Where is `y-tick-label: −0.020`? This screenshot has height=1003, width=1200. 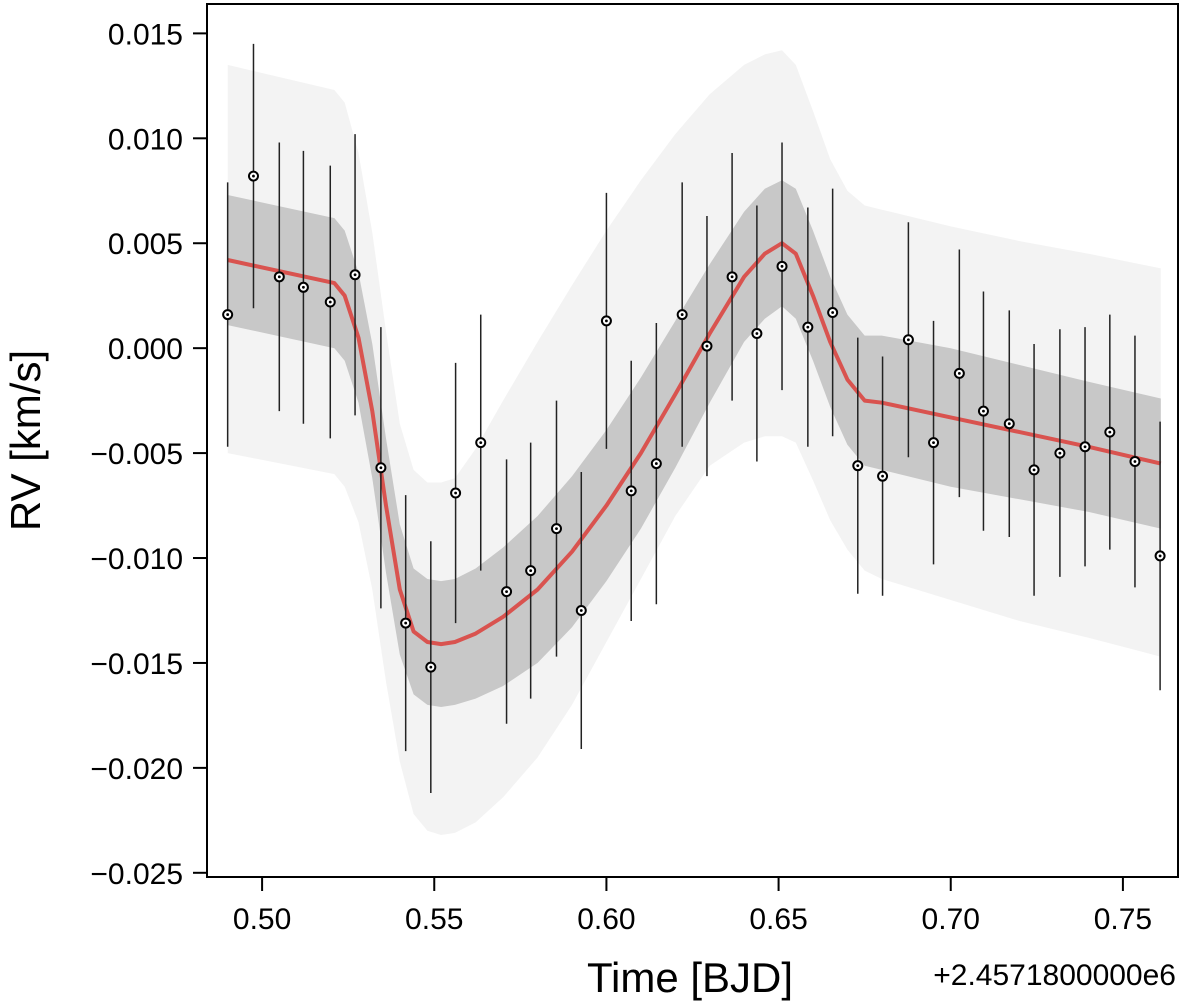
y-tick-label: −0.020 is located at coordinates (136, 769).